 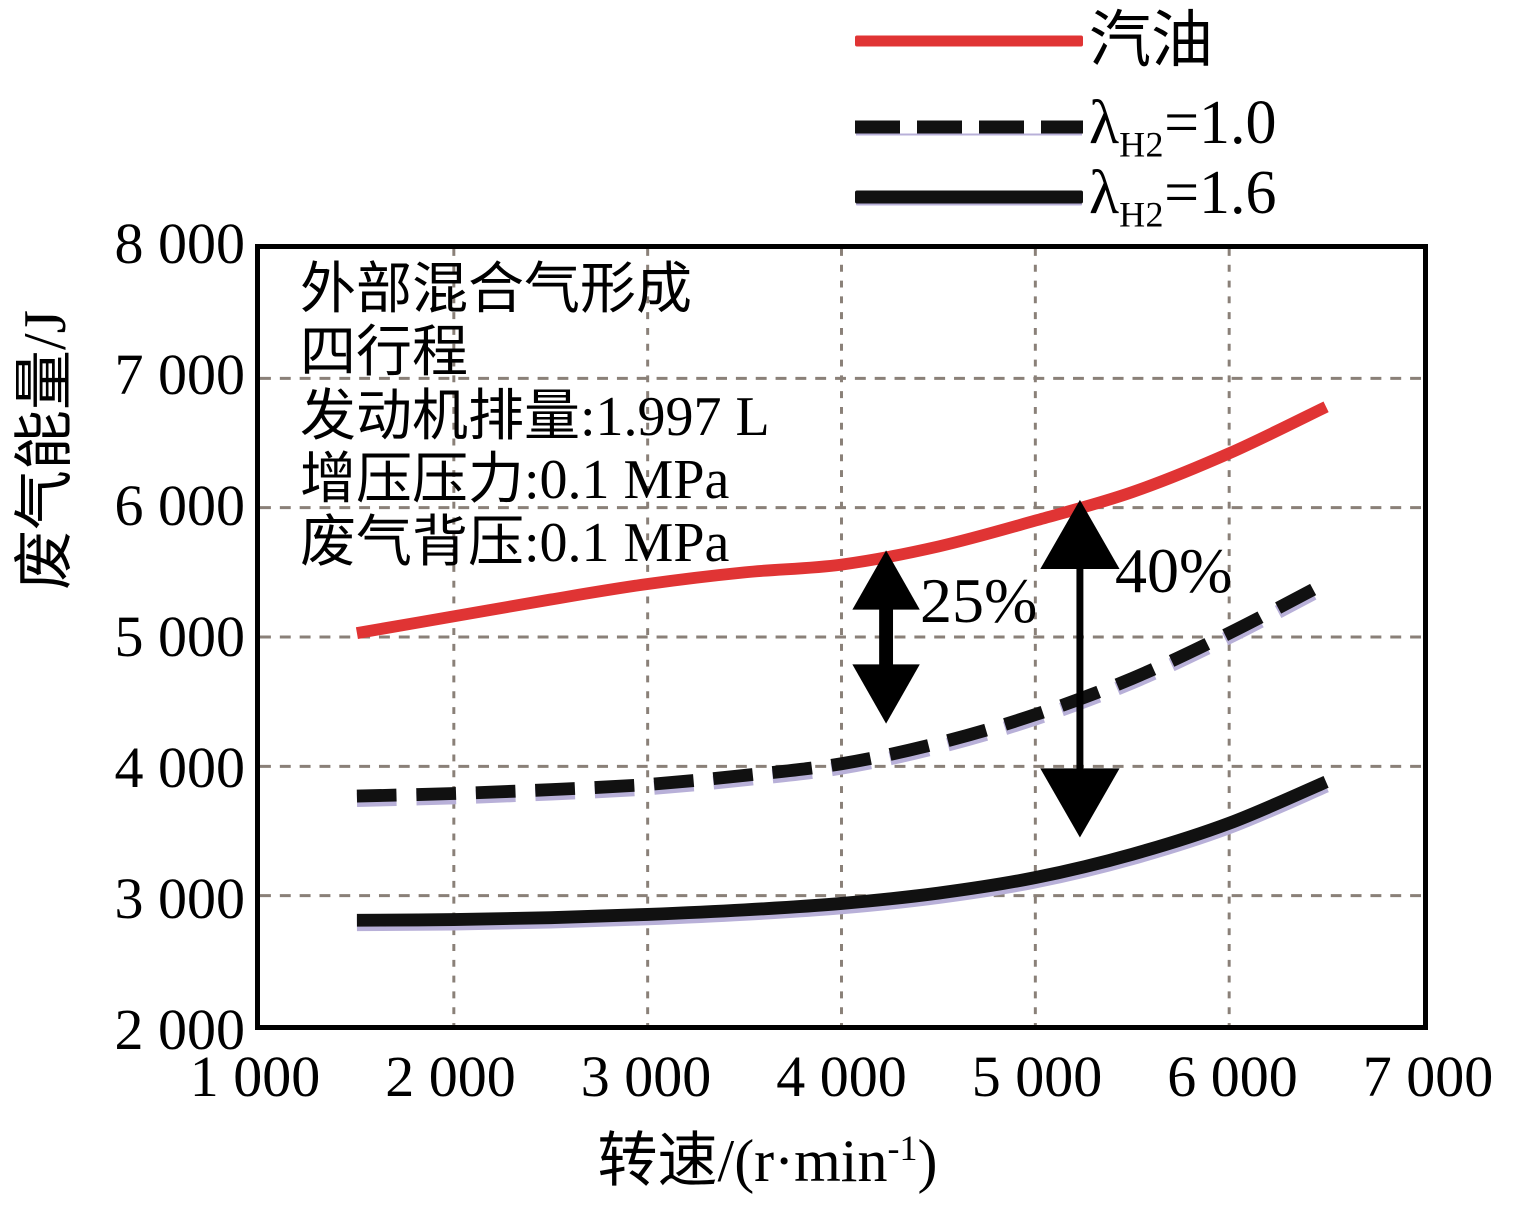 What do you see at coordinates (979, 600) in the screenshot?
I see `annotation-label-25-percent: 25%` at bounding box center [979, 600].